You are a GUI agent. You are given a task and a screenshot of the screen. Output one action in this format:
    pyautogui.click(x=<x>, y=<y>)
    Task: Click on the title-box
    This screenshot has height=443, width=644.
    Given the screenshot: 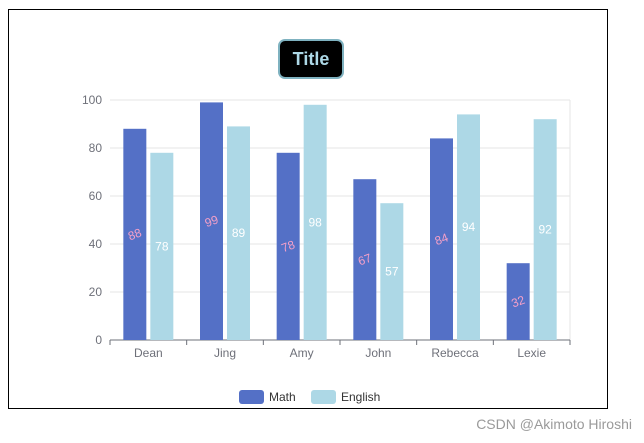 What is the action you would take?
    pyautogui.click(x=311, y=59)
    